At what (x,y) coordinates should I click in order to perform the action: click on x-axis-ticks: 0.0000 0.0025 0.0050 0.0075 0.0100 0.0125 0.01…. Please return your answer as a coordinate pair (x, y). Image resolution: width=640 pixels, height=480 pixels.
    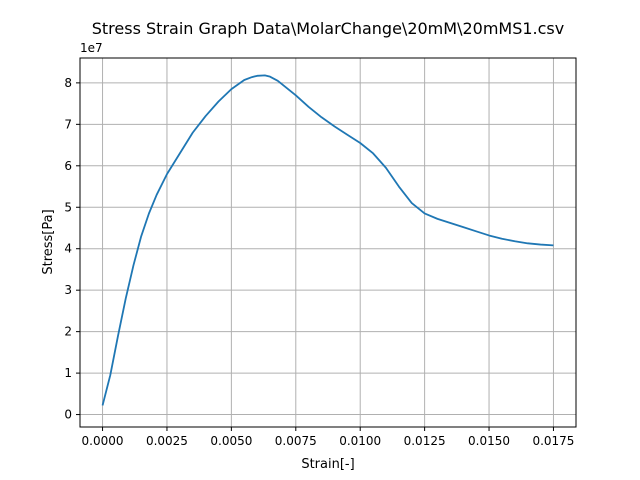
    Looking at the image, I should click on (328, 437).